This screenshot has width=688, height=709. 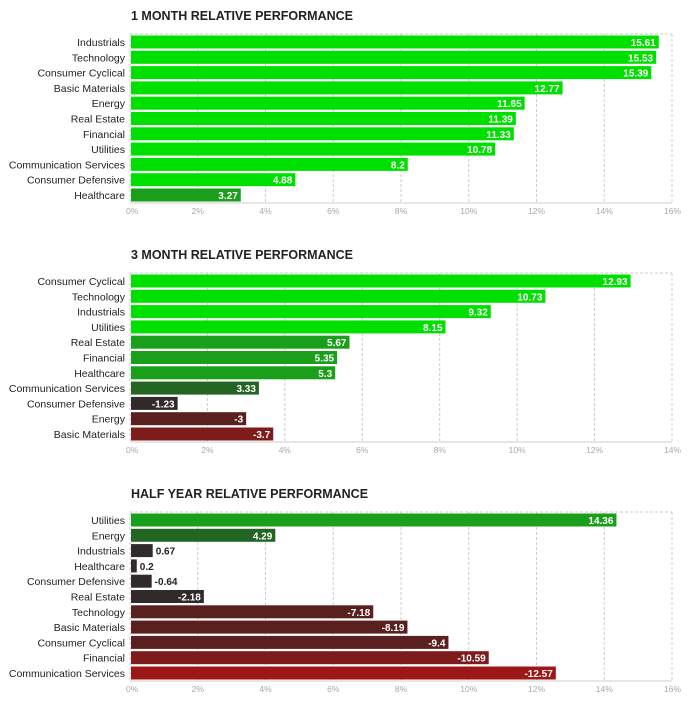 What do you see at coordinates (478, 313) in the screenshot?
I see `value-label: 9.32` at bounding box center [478, 313].